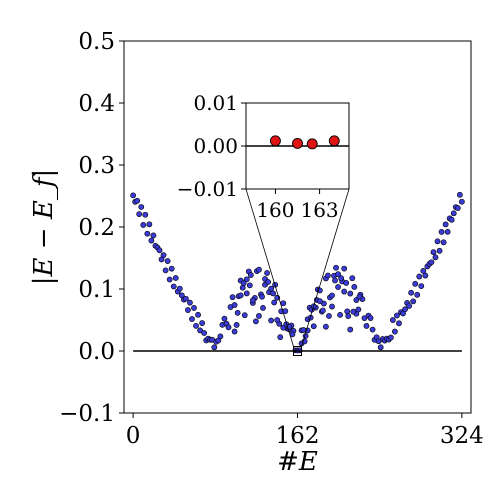  What do you see at coordinates (96, 290) in the screenshot?
I see `y-tick-label: 0.1` at bounding box center [96, 290].